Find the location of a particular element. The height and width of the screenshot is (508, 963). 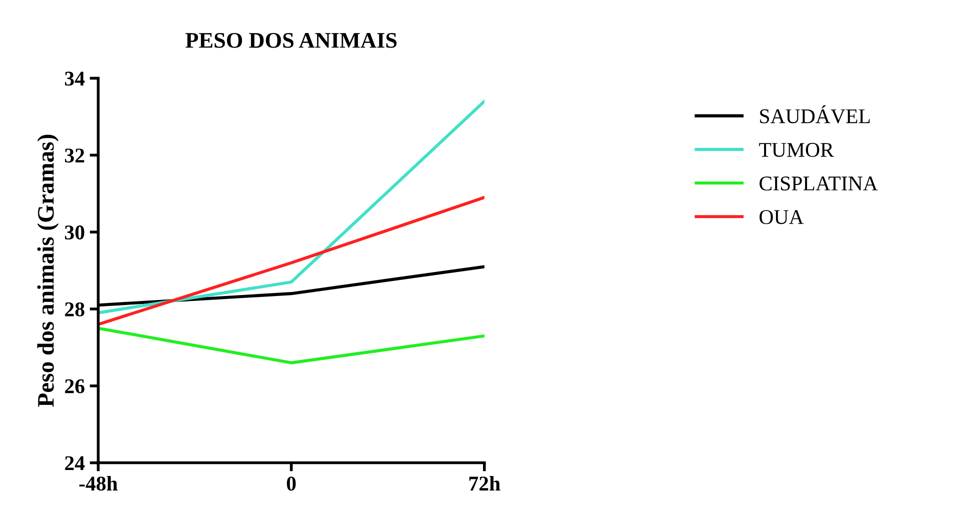

y-tick-label: 30 is located at coordinates (74, 232).